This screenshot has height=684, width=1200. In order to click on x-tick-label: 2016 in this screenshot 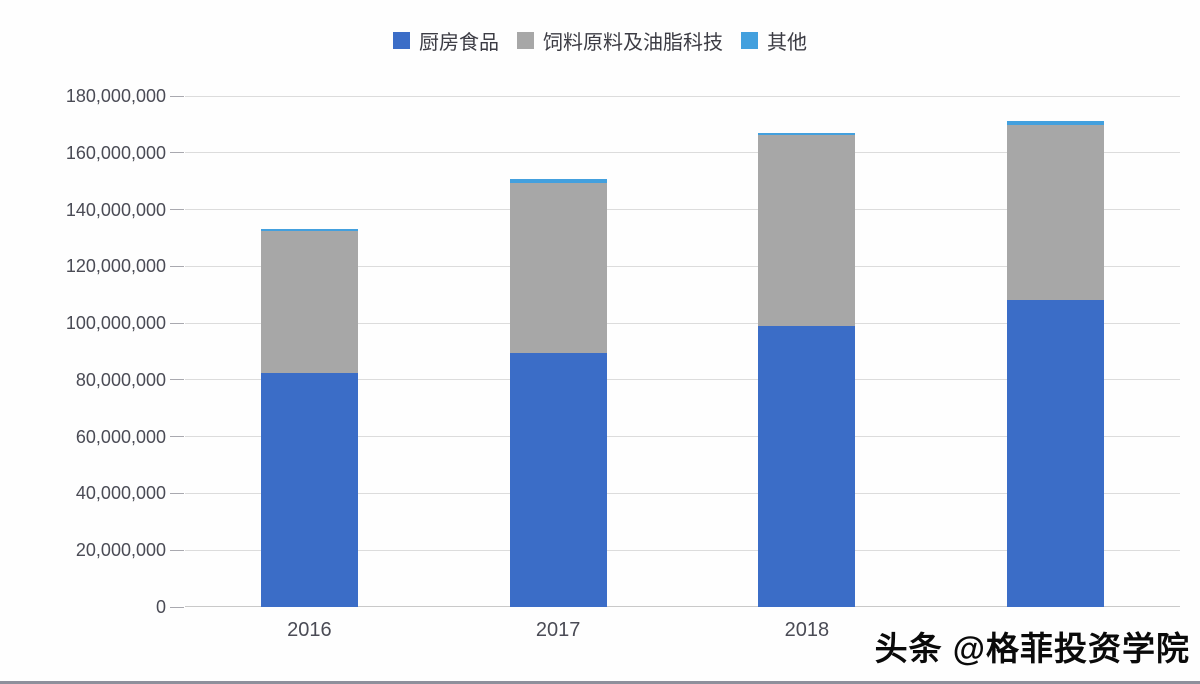, I will do `click(309, 630)`.